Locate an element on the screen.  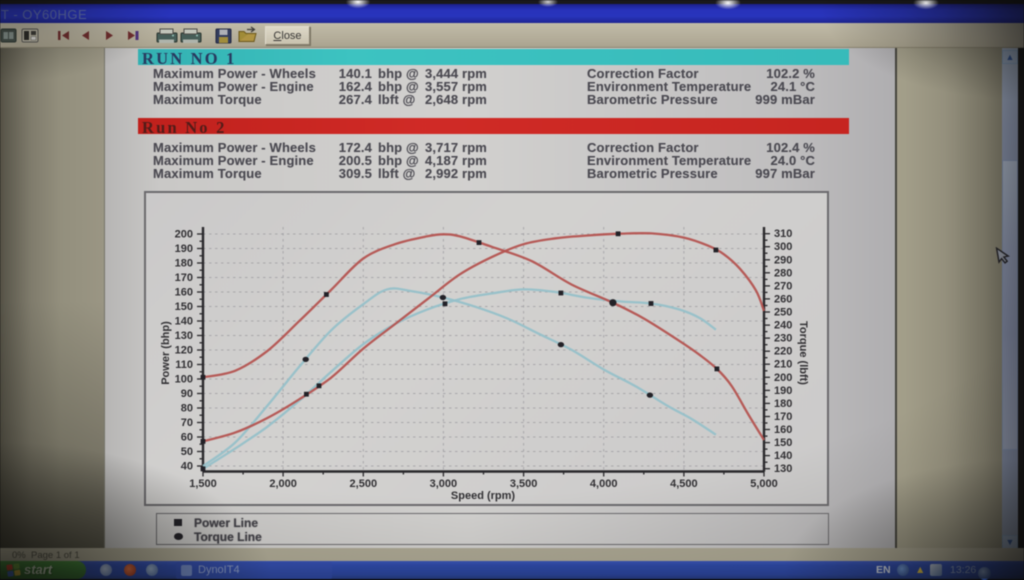
svg-text: 260 is located at coordinates (783, 299).